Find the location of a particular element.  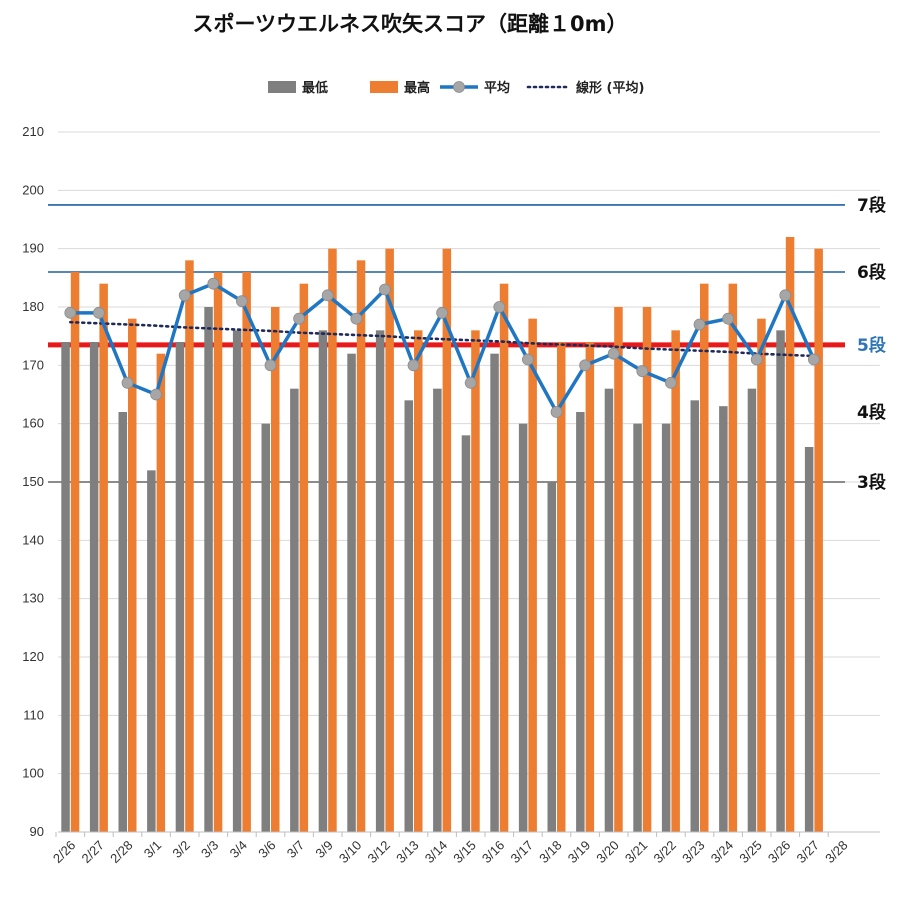

y-tick-label: 140 is located at coordinates (33, 539).